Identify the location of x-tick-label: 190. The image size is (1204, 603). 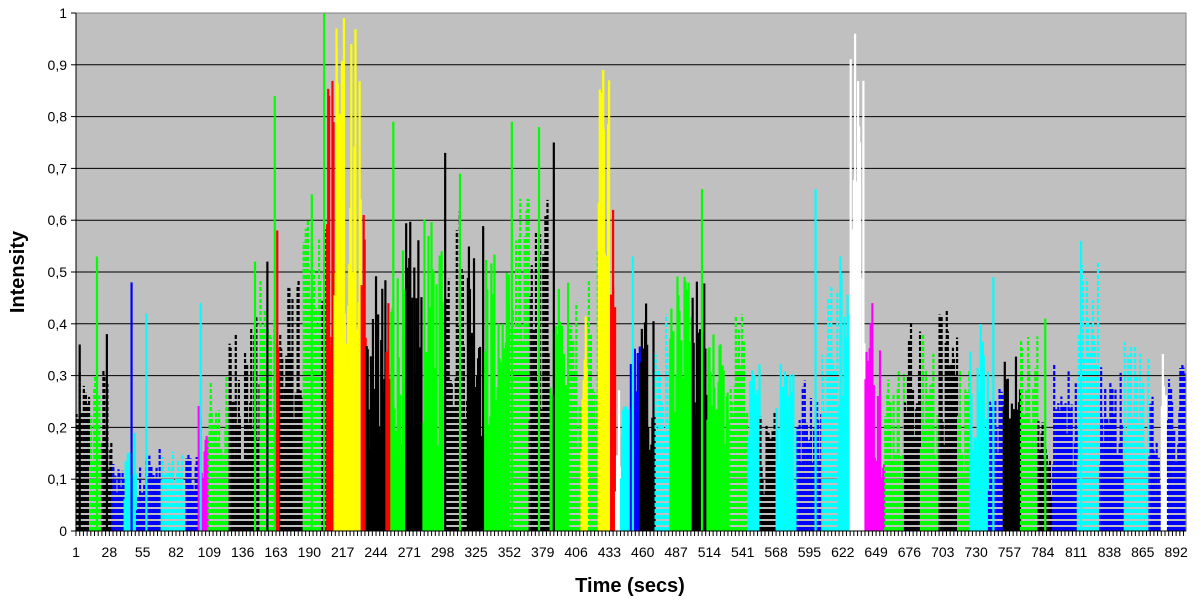
(310, 552).